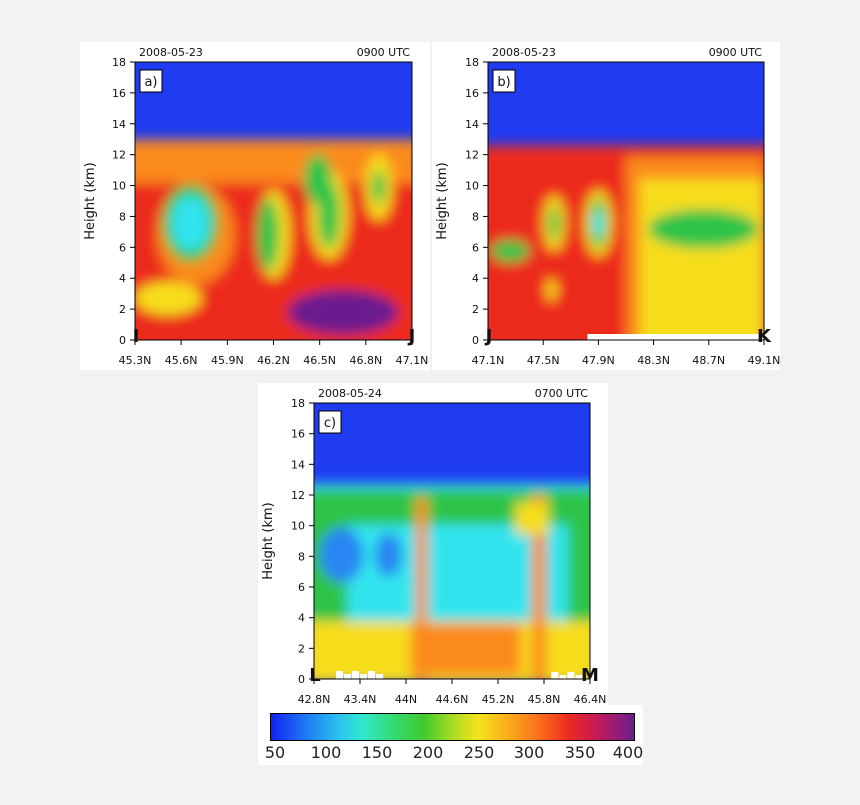  I want to click on colorbar-tick: 350, so click(580, 752).